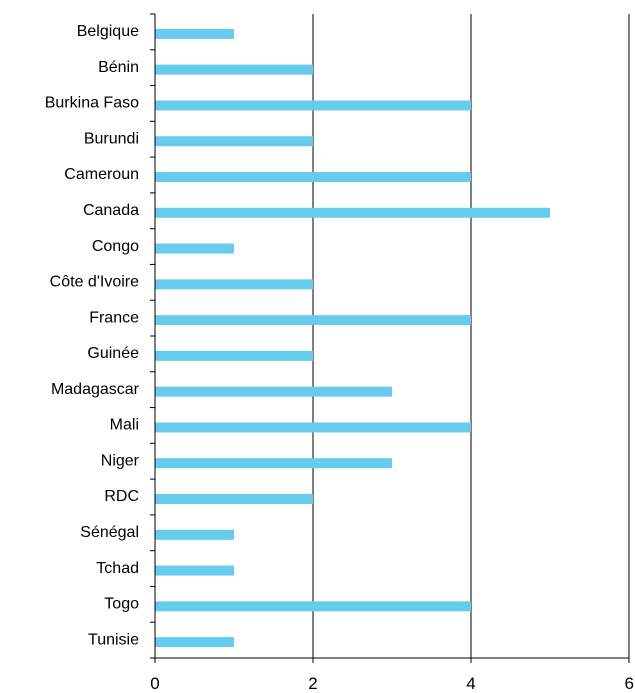 Image resolution: width=635 pixels, height=693 pixels. Describe the element at coordinates (154, 683) in the screenshot. I see `x-tick-label-0: 0` at that location.